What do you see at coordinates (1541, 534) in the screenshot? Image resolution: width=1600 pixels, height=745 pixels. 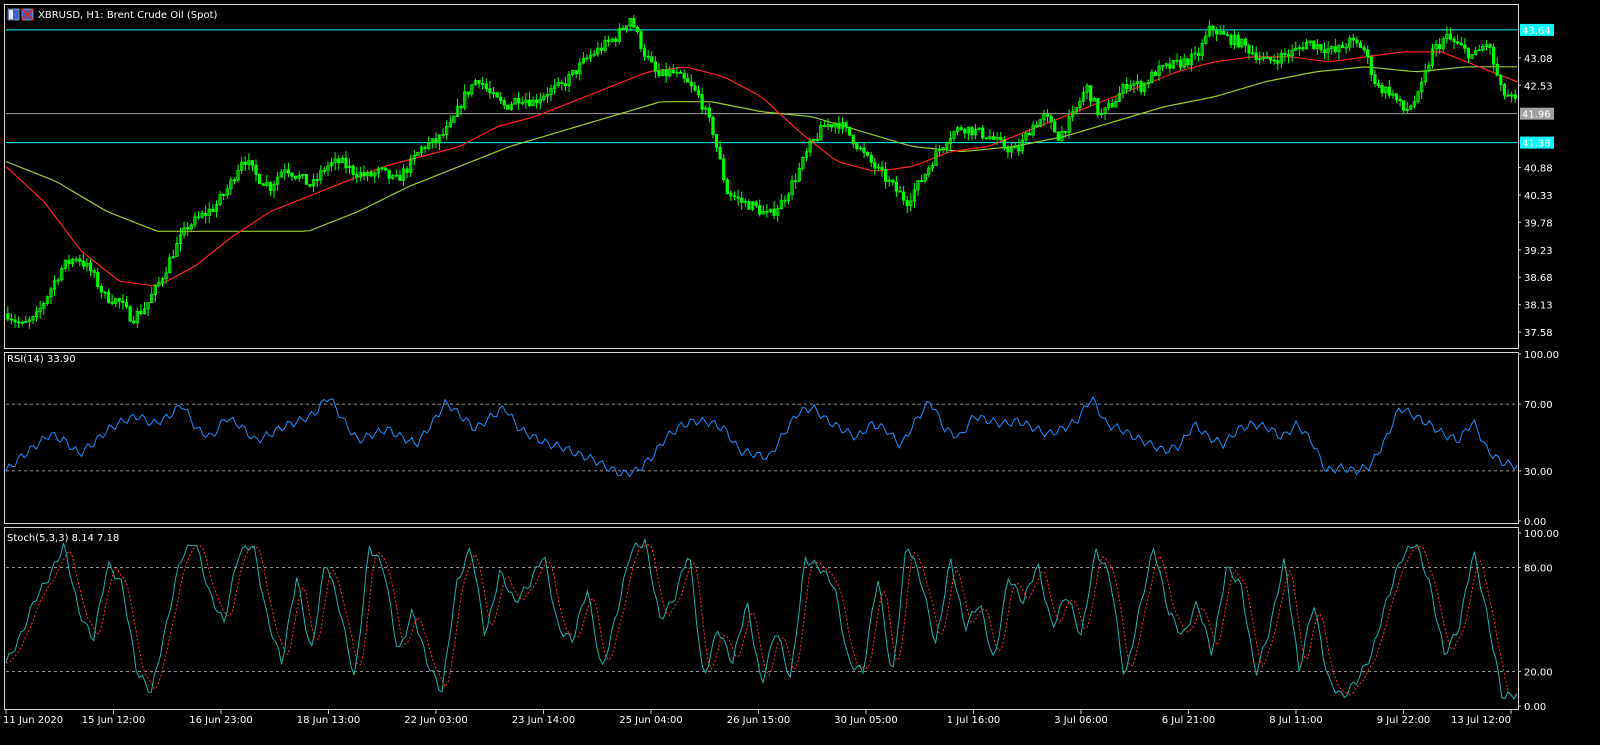 I see `osc-scale-label: 100.00` at bounding box center [1541, 534].